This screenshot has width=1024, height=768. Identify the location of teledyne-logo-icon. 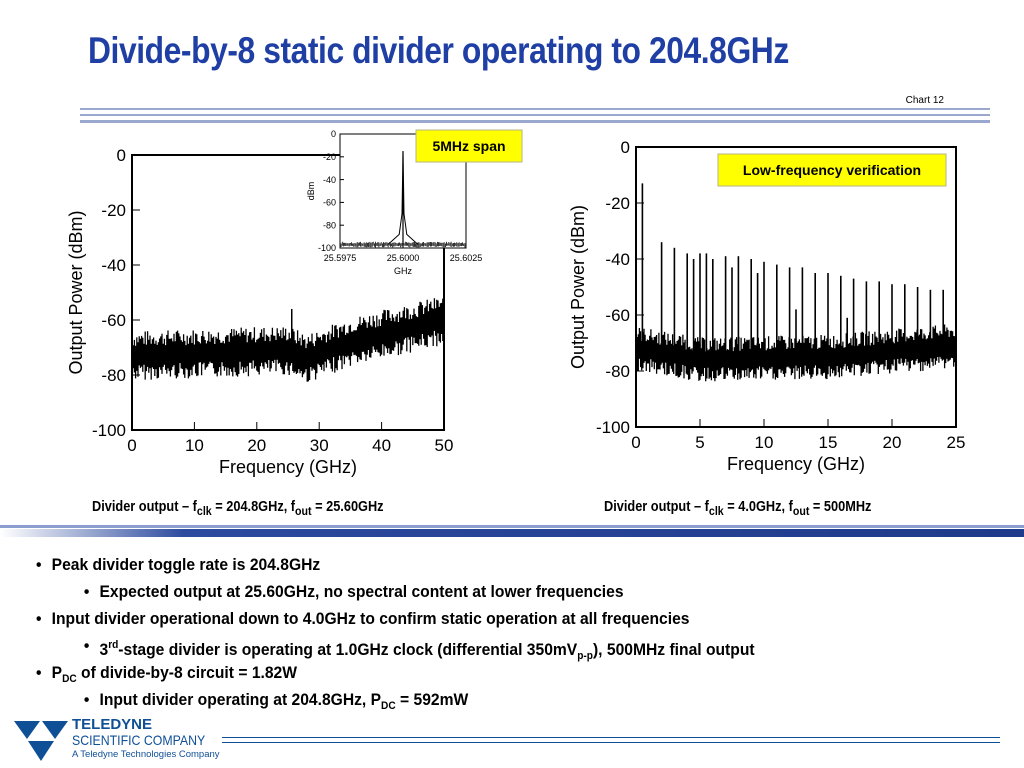
(41, 741).